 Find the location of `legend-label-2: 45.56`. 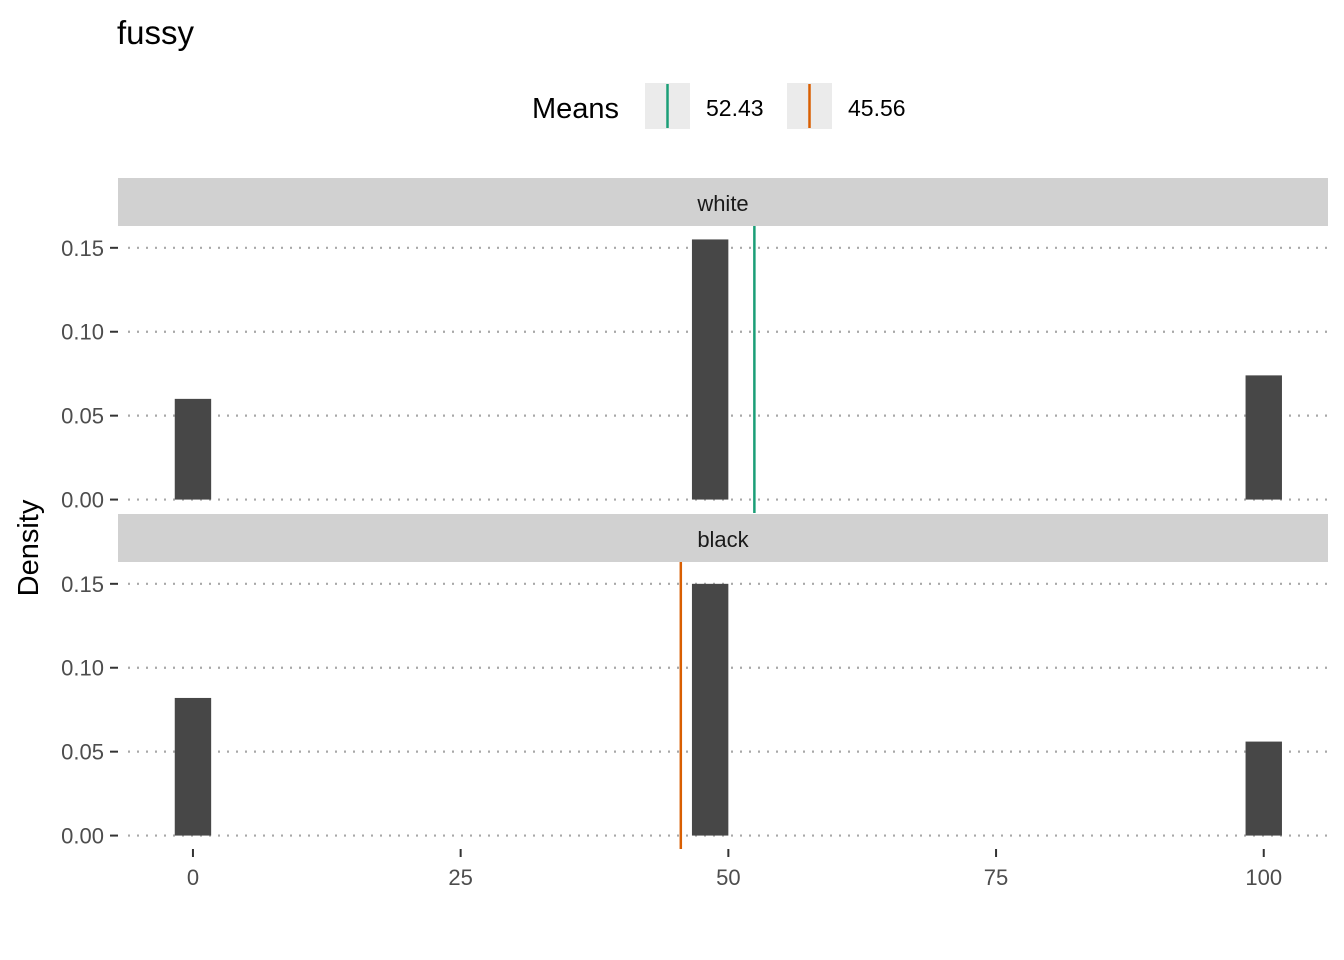

legend-label-2: 45.56 is located at coordinates (877, 108).